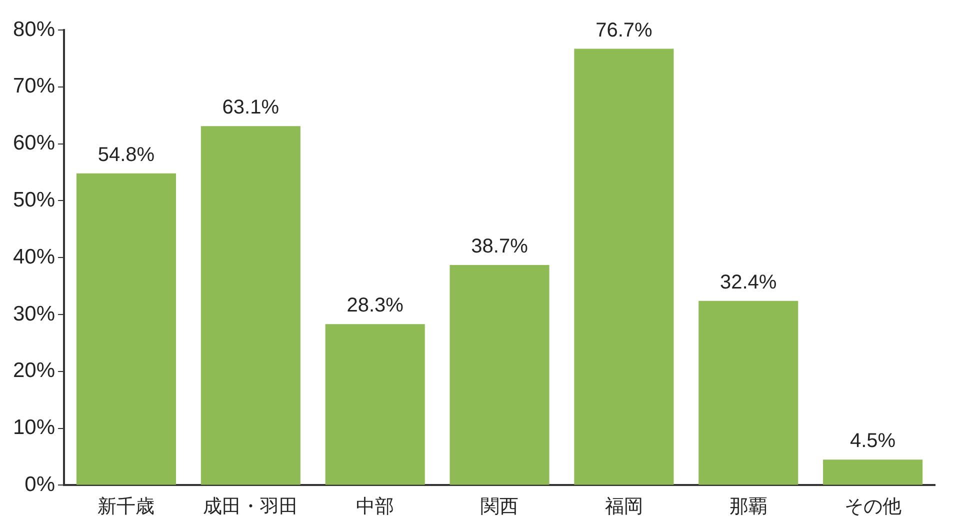 The width and height of the screenshot is (960, 532). Describe the element at coordinates (748, 507) in the screenshot. I see `x-tick-label: 那覇` at that location.